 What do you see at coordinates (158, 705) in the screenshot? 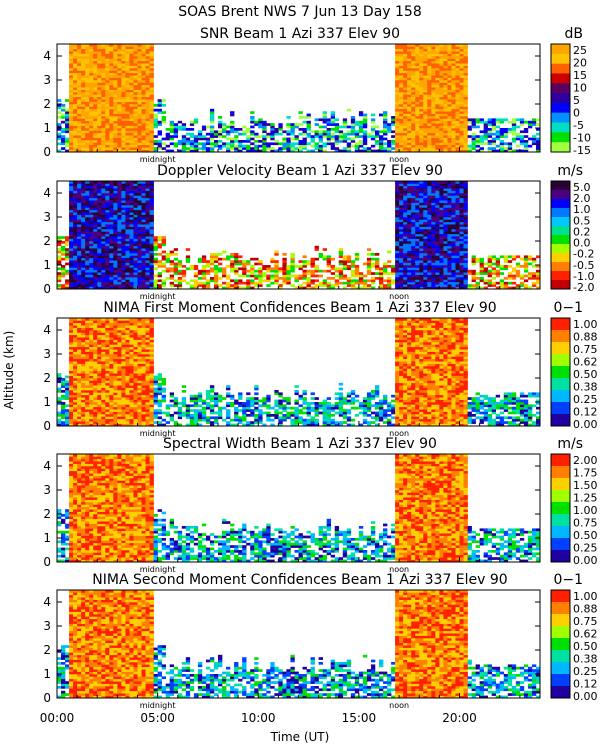
I see `marker-midnight: midnight` at bounding box center [158, 705].